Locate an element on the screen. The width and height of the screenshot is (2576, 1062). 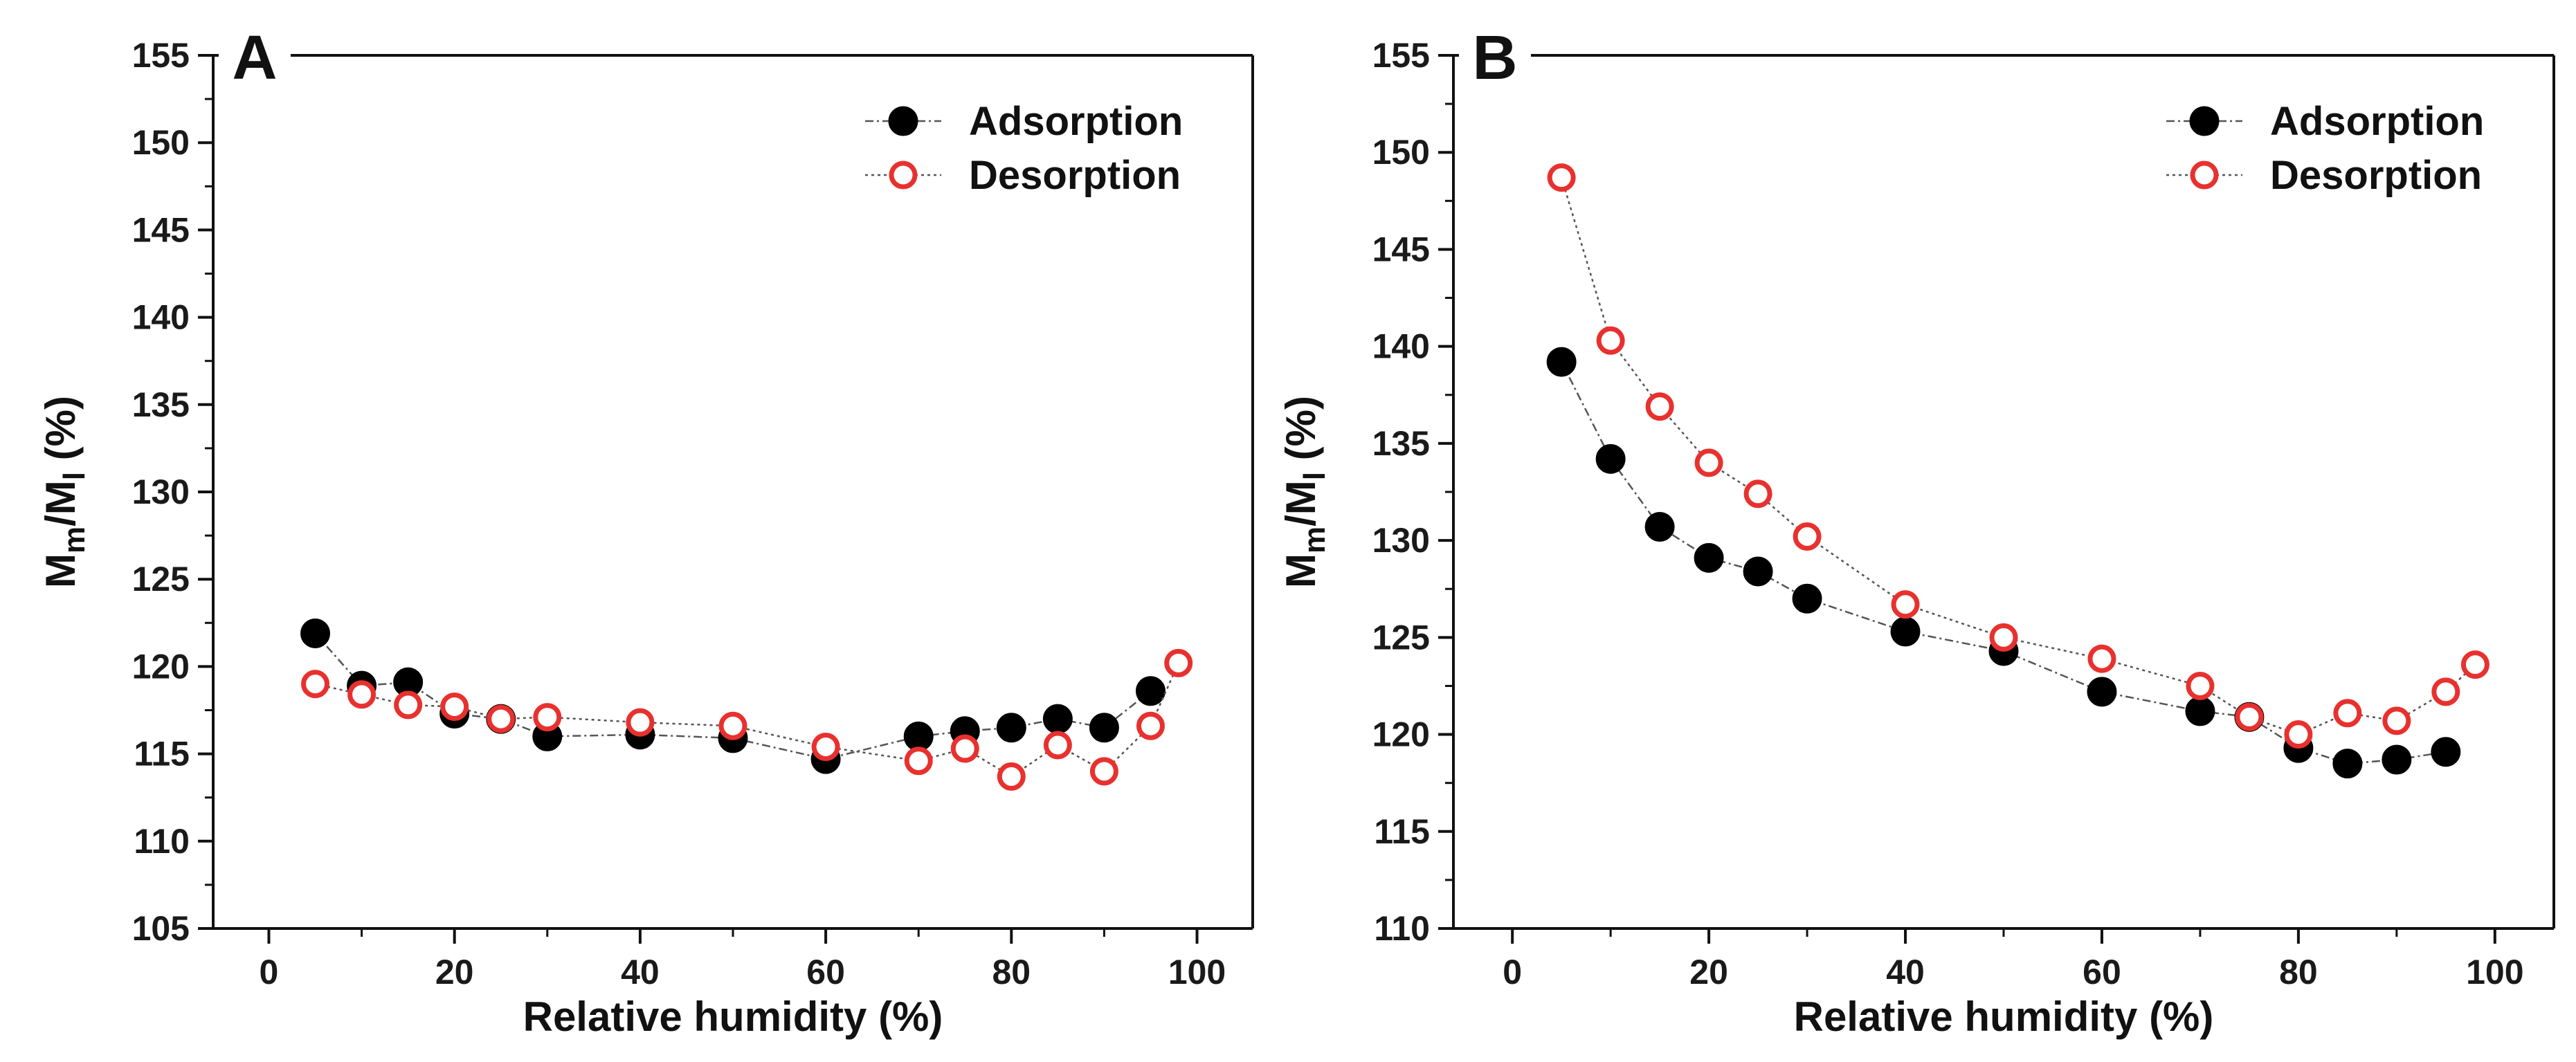
series-line-adsorption is located at coordinates (2004, 563).